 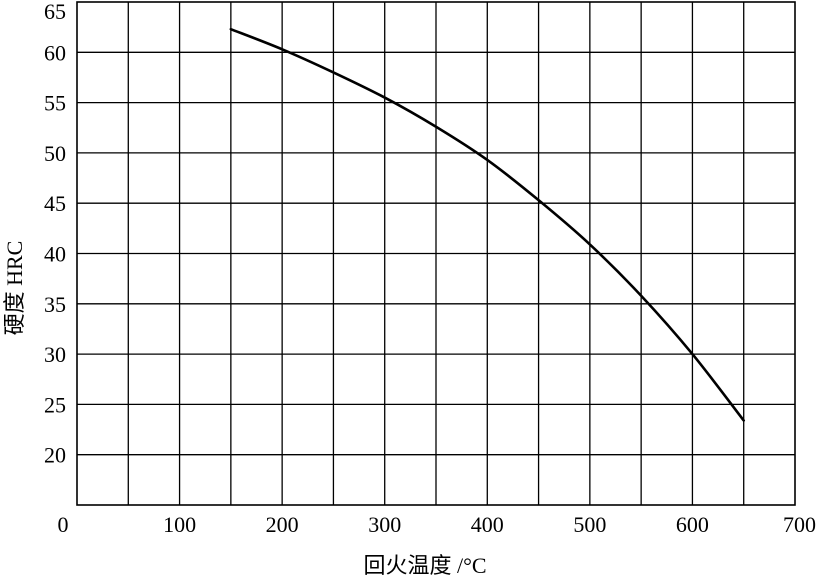 What do you see at coordinates (424, 565) in the screenshot?
I see `x-axis-label: 回火温度 /°C` at bounding box center [424, 565].